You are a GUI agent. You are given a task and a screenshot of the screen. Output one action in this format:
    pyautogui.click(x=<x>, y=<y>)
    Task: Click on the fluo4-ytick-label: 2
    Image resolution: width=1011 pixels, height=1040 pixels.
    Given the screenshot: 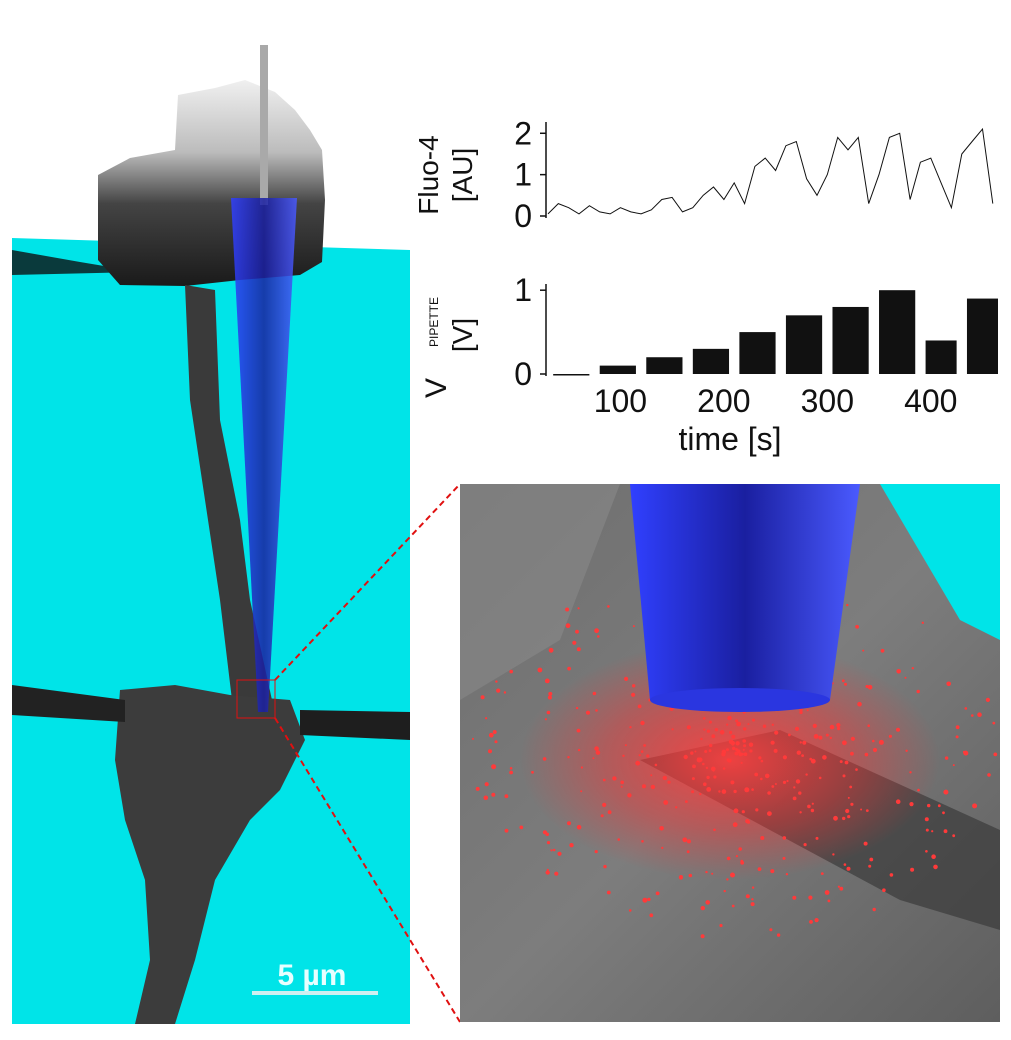 What is the action you would take?
    pyautogui.click(x=523, y=133)
    